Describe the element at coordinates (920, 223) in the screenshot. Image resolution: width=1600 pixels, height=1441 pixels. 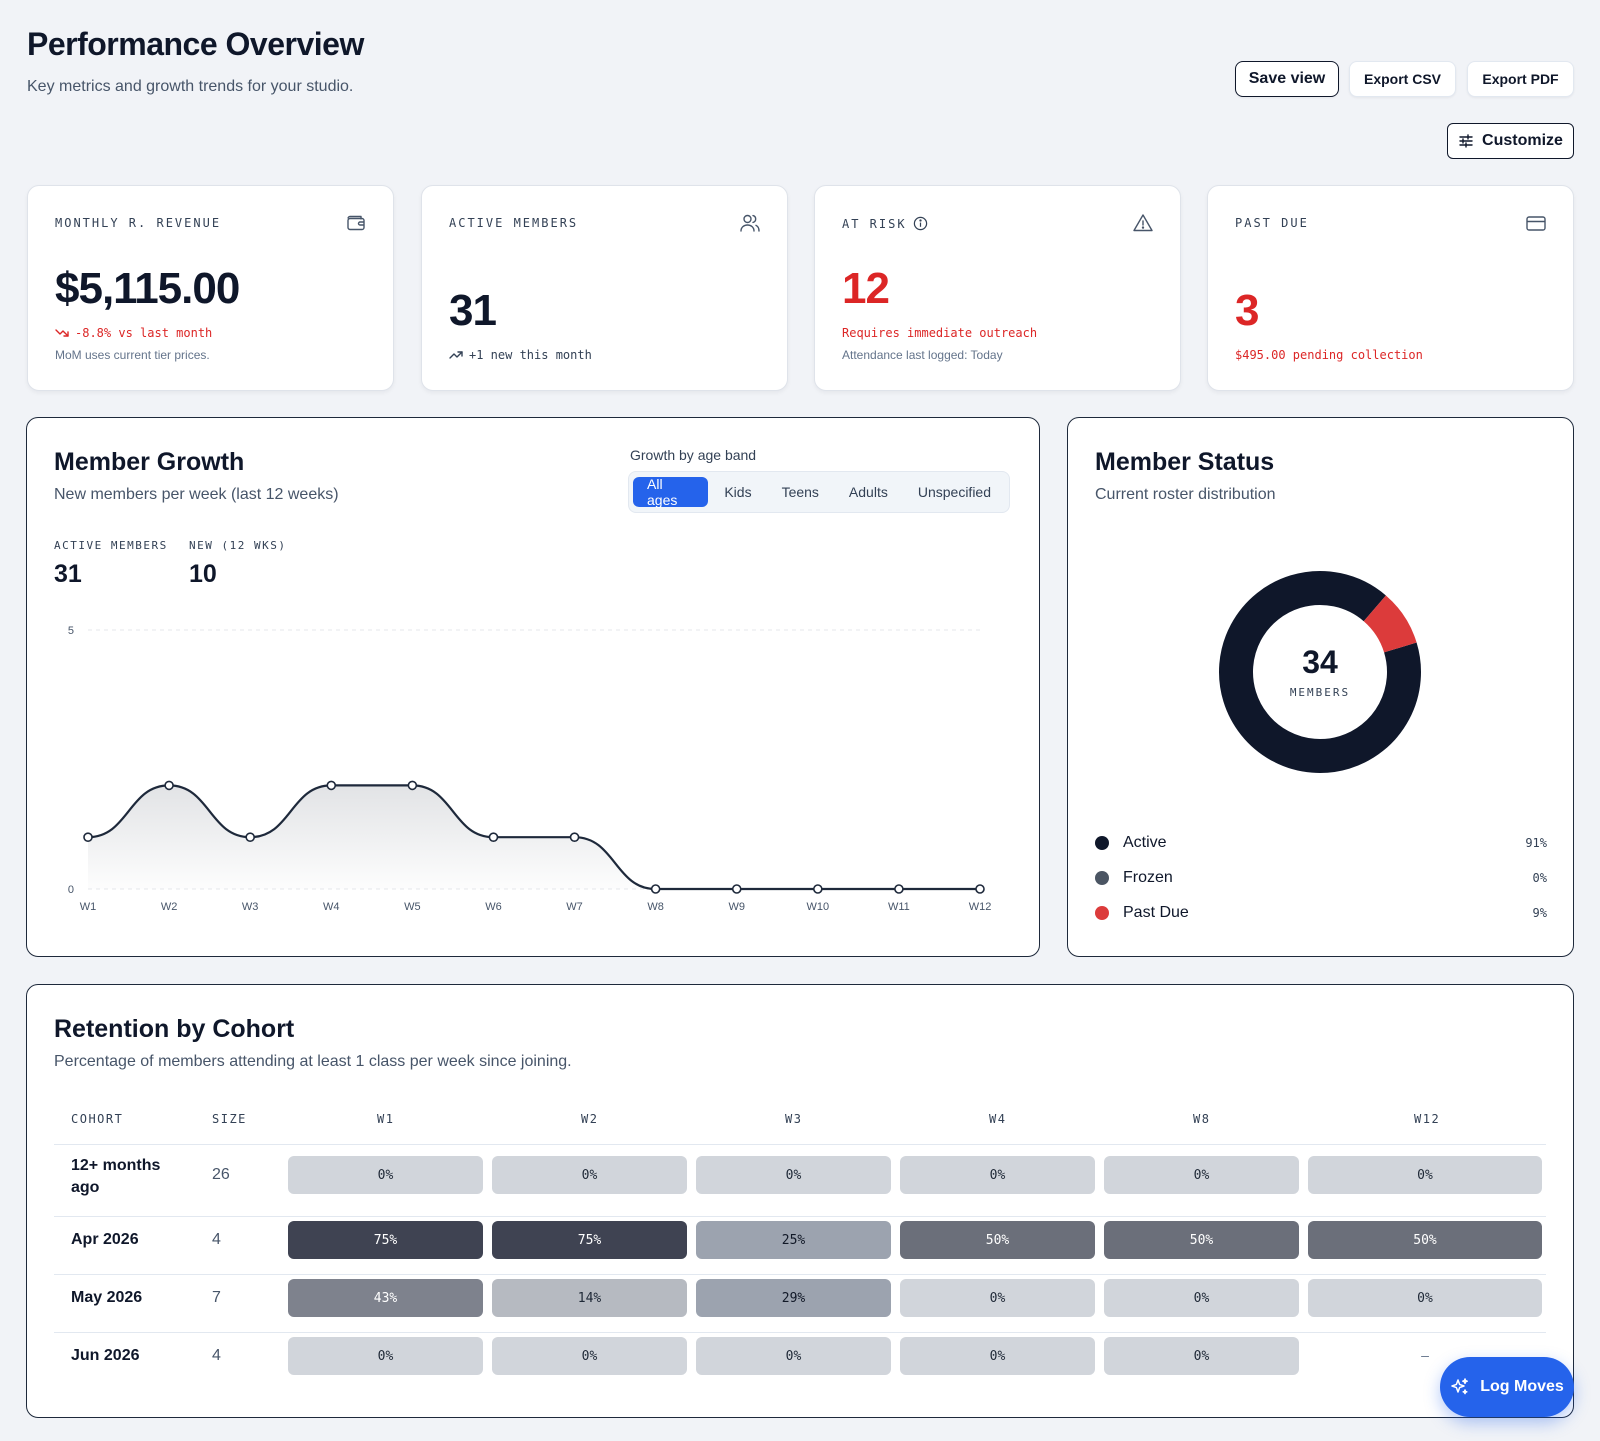
I see `info-icon` at that location.